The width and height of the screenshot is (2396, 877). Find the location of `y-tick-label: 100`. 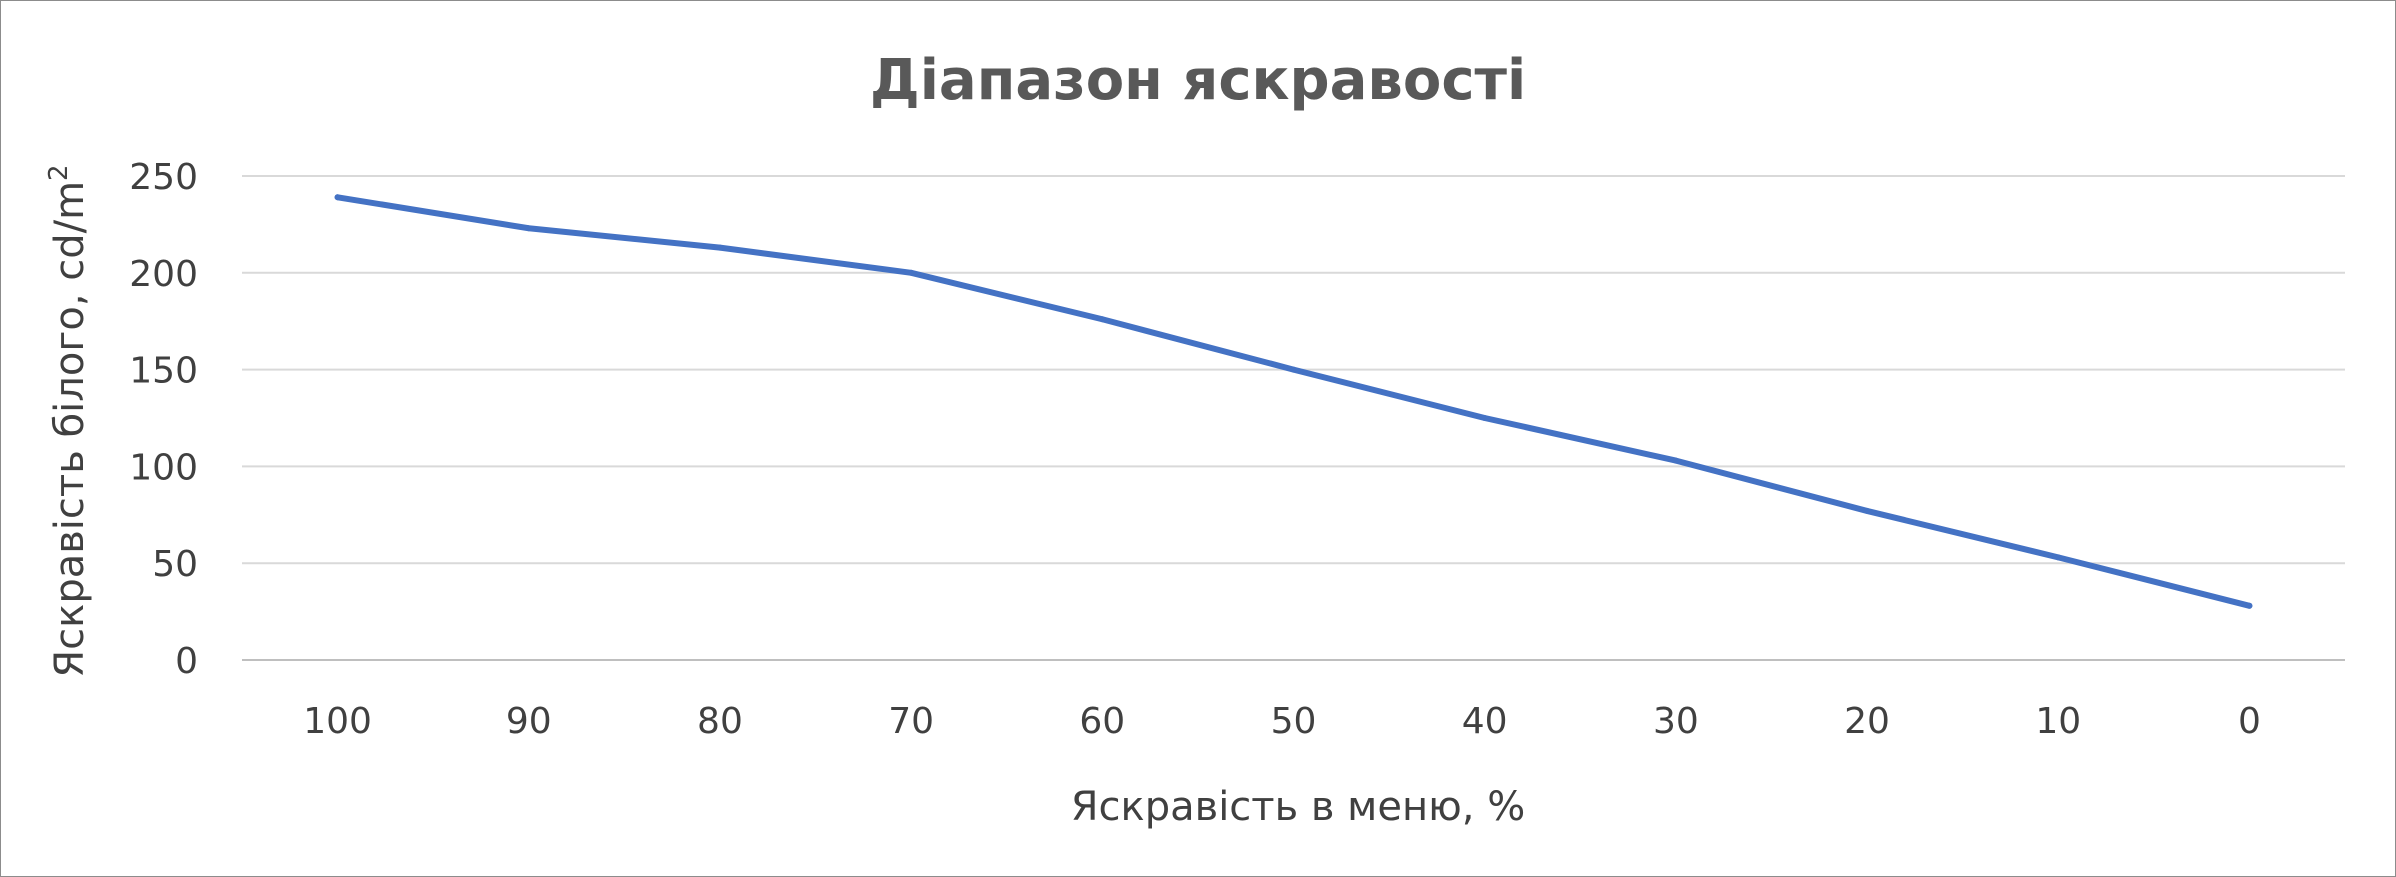

y-tick-label: 100 is located at coordinates (163, 467).